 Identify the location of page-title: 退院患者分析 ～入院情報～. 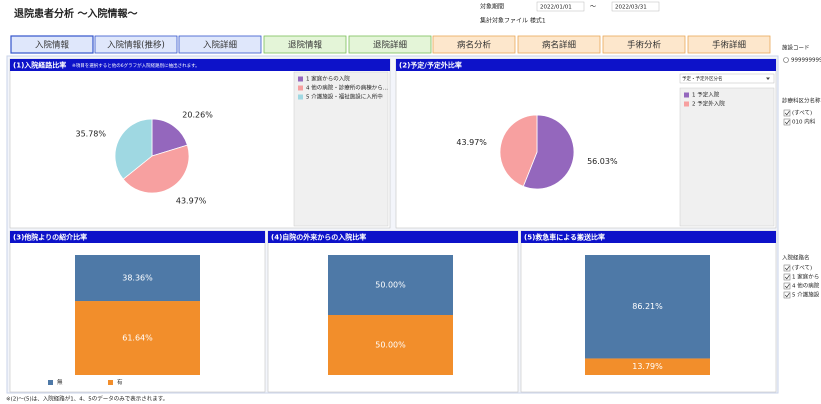
(75, 13).